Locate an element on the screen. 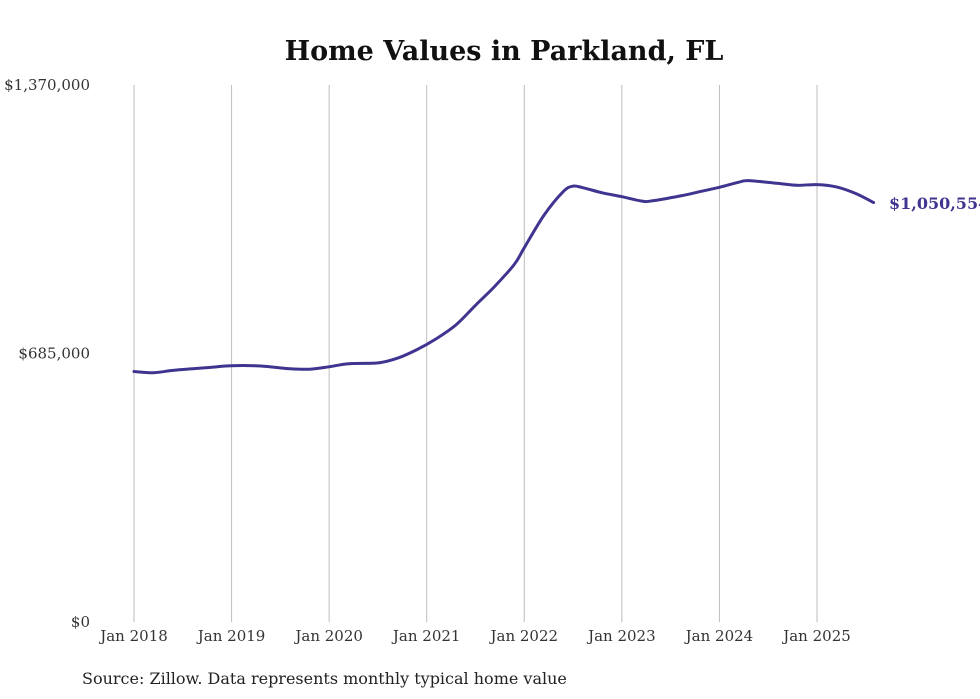  end-value-label: $1,050,554 is located at coordinates (934, 203).